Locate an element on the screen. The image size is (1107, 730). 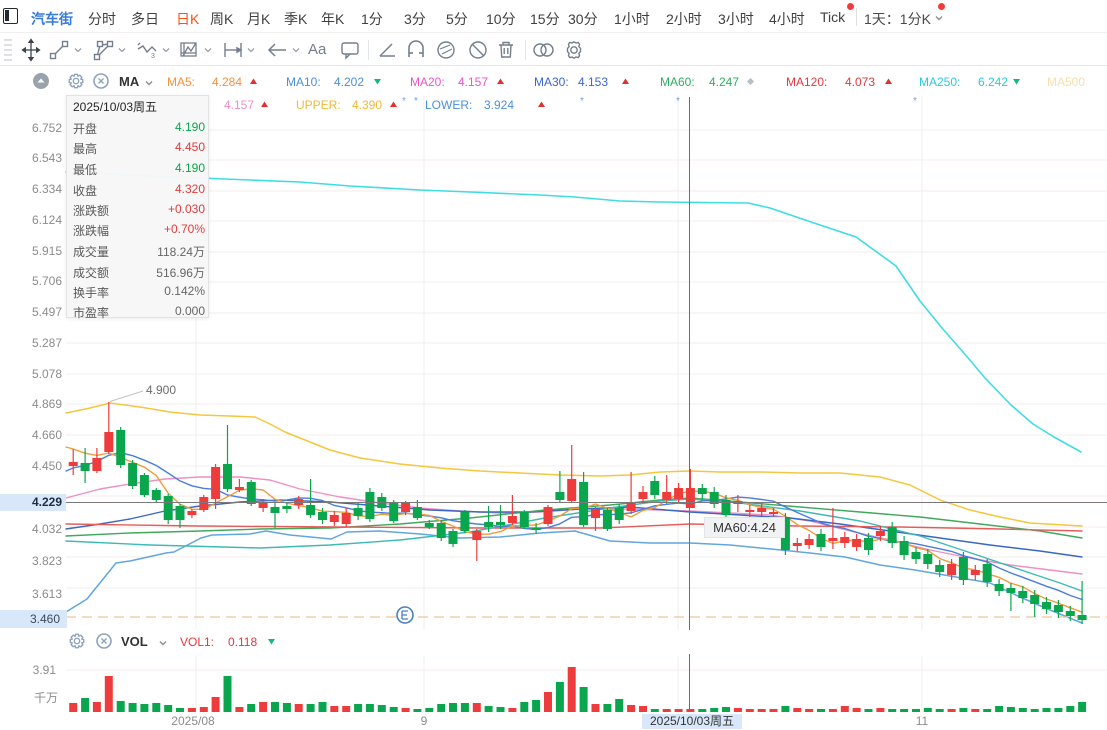
svg-text: 3 is located at coordinates (153, 56).